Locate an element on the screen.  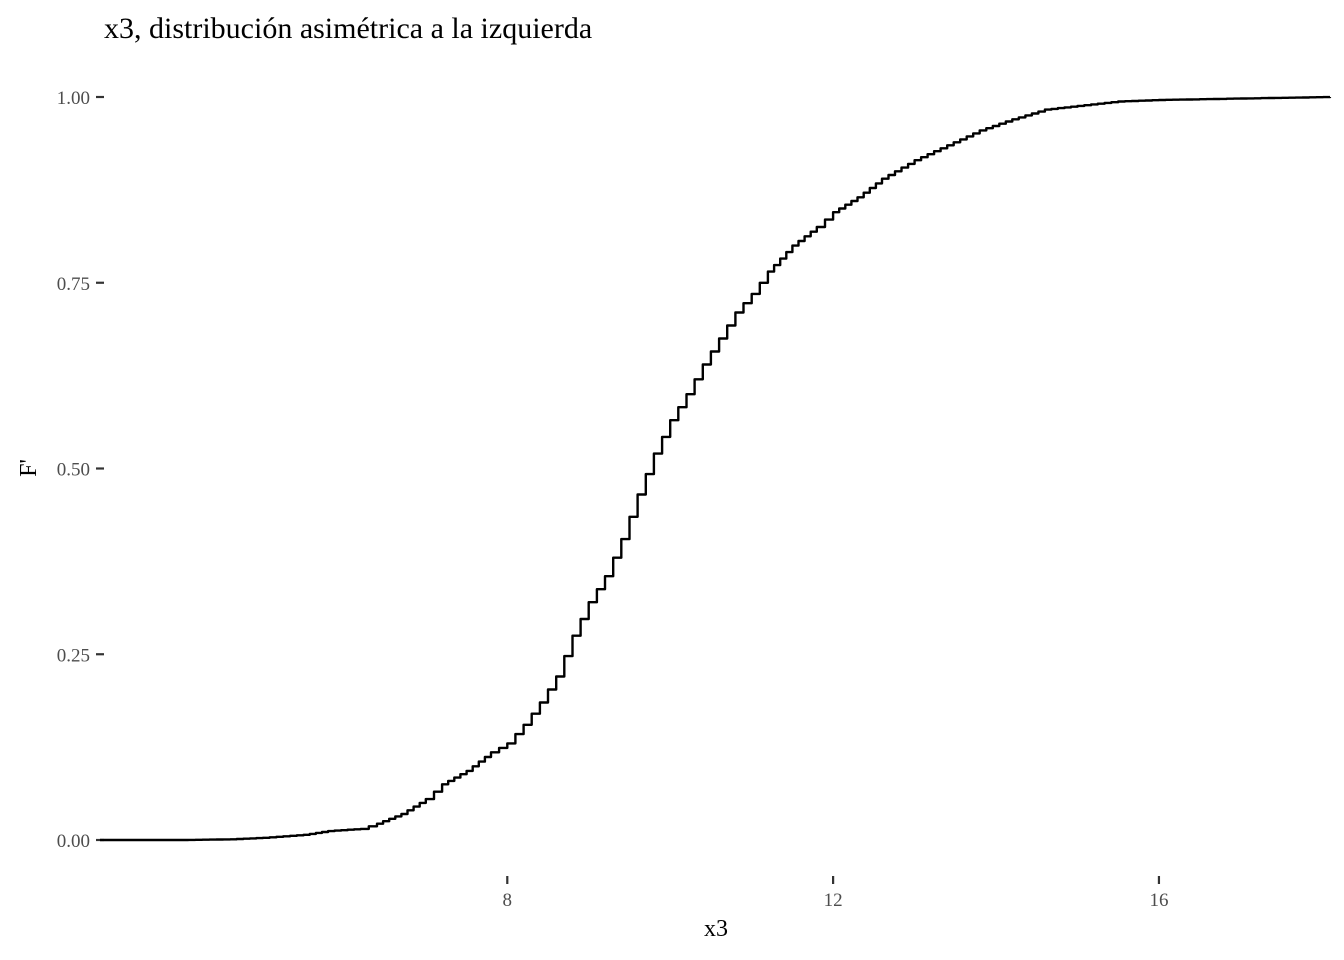
y-axis: 0.00 0.25 0.50 0.75 1.00 is located at coordinates (80, 470).